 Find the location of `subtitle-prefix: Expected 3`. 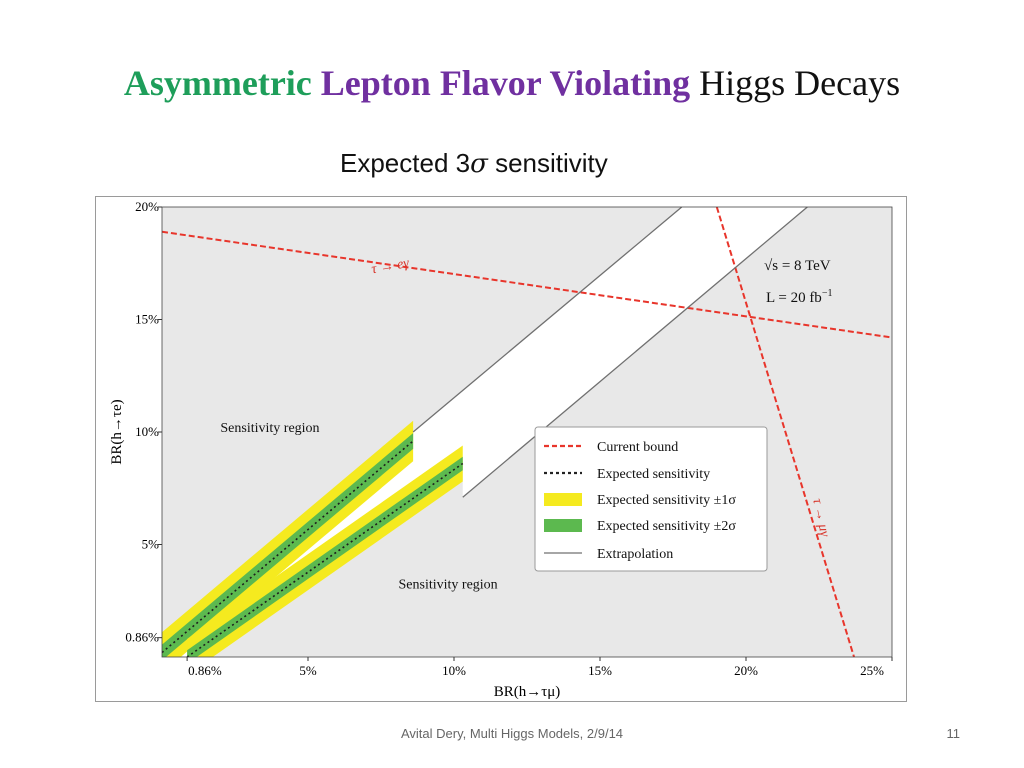

subtitle-prefix: Expected 3 is located at coordinates (405, 163).